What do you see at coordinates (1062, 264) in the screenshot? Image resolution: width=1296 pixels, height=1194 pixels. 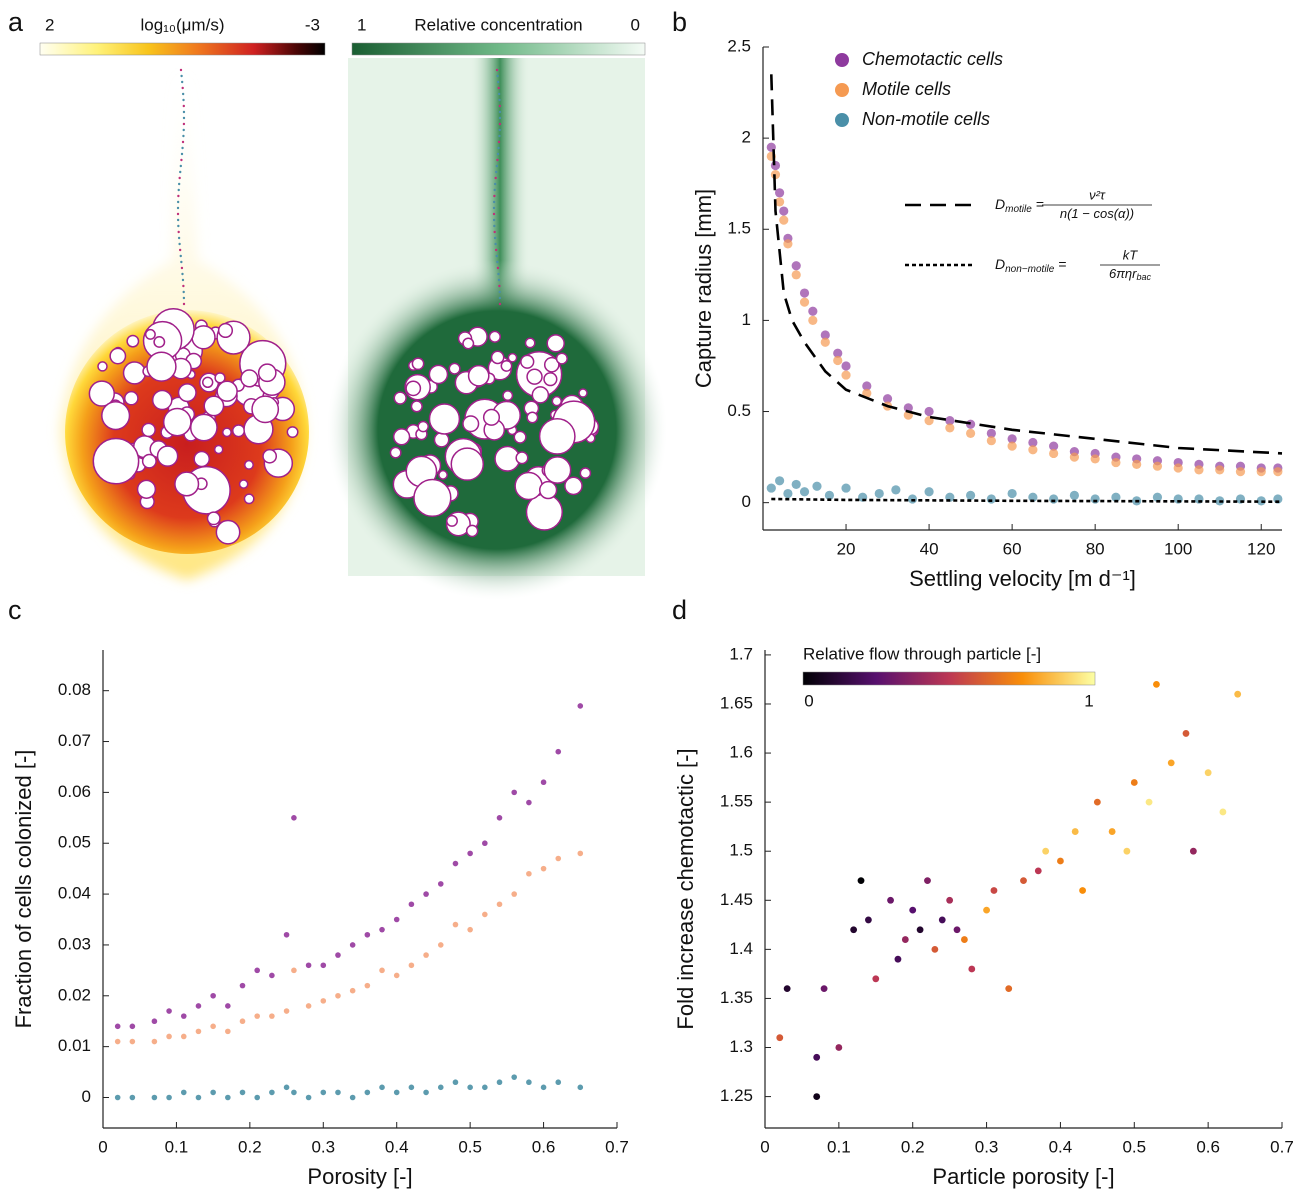 I see `formula-relation: =` at bounding box center [1062, 264].